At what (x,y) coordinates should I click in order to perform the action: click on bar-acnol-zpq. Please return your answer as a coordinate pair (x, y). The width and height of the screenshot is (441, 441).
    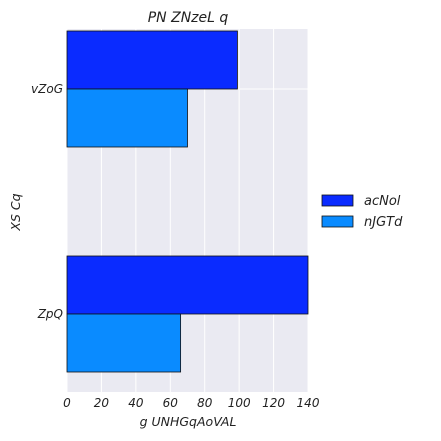
    Looking at the image, I should click on (187, 285).